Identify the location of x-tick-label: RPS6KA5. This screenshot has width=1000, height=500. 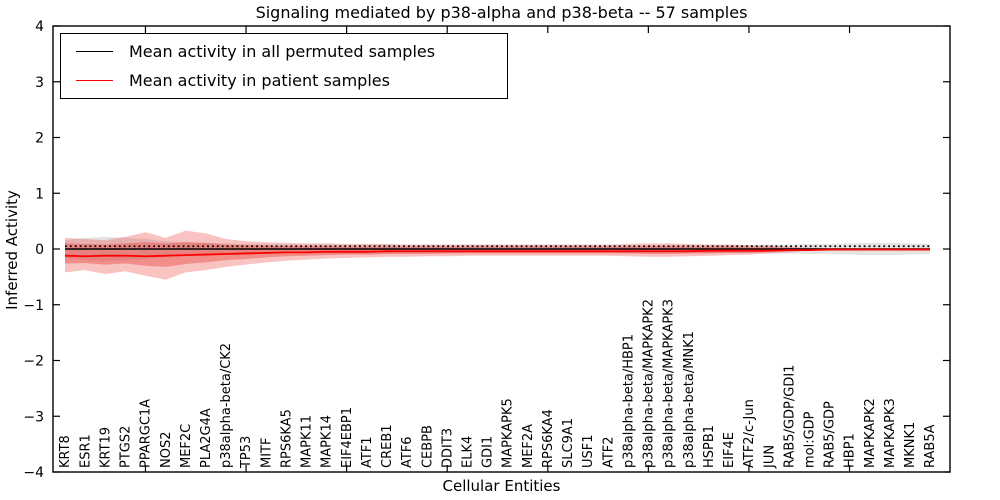
(286, 438).